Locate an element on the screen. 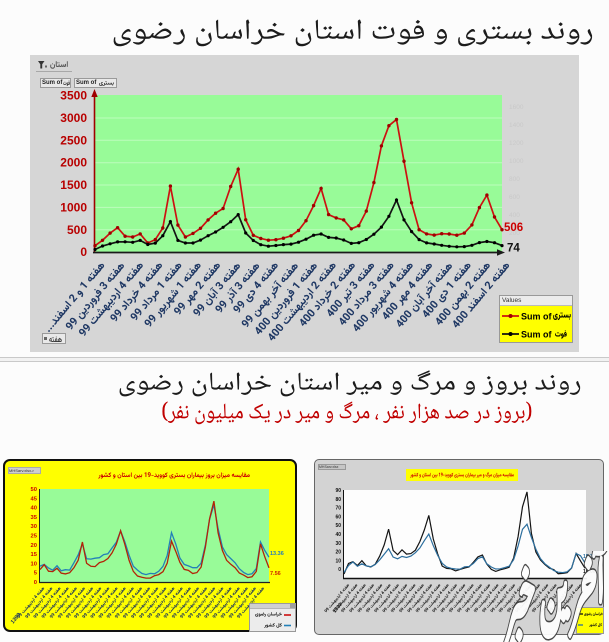 The width and height of the screenshot is (609, 642). svg-text: 400 is located at coordinates (514, 215).